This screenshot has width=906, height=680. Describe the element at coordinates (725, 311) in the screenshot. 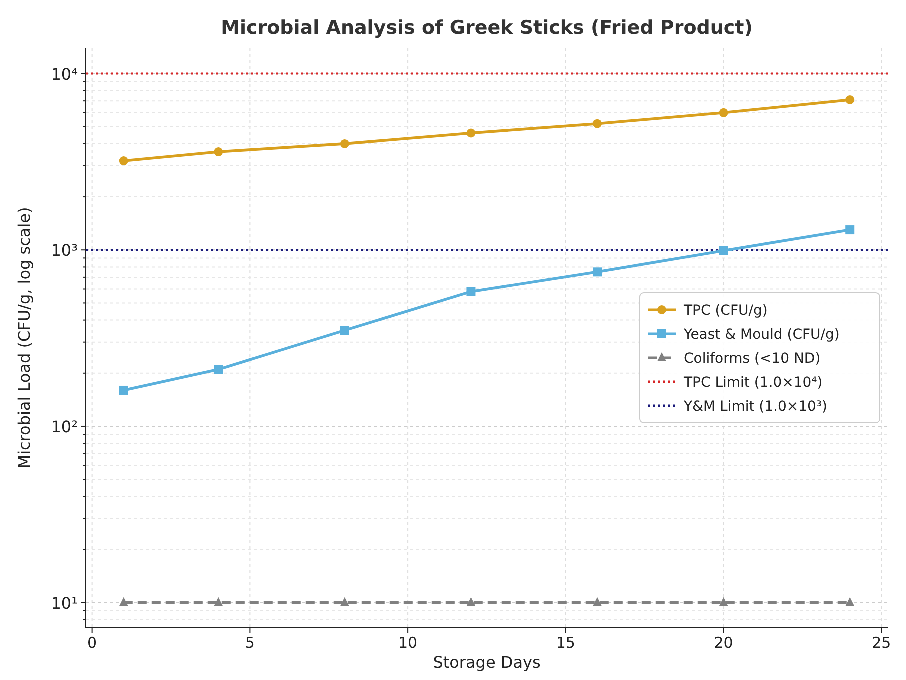

I see `legend-label: TPC (CFU/g)` at that location.